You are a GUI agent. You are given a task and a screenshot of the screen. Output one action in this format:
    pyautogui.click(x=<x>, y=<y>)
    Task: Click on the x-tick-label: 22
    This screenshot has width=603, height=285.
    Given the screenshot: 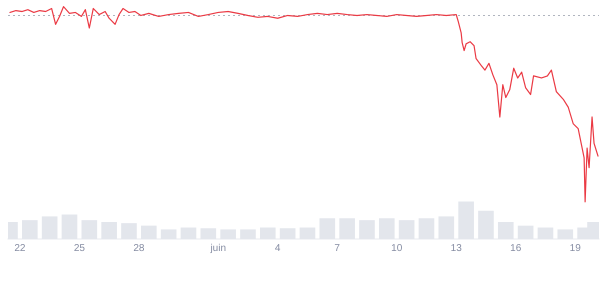 What is the action you would take?
    pyautogui.click(x=20, y=248)
    